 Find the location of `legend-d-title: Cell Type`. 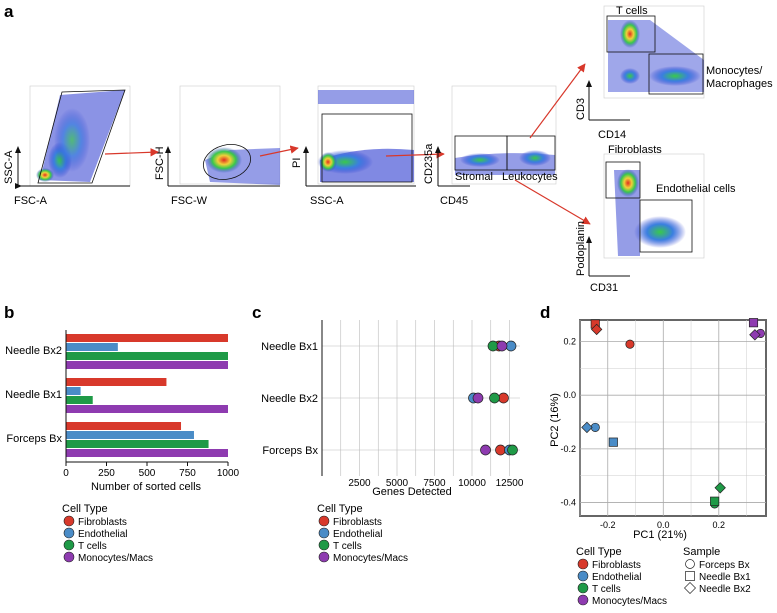

legend-d-title: Cell Type is located at coordinates (599, 552).